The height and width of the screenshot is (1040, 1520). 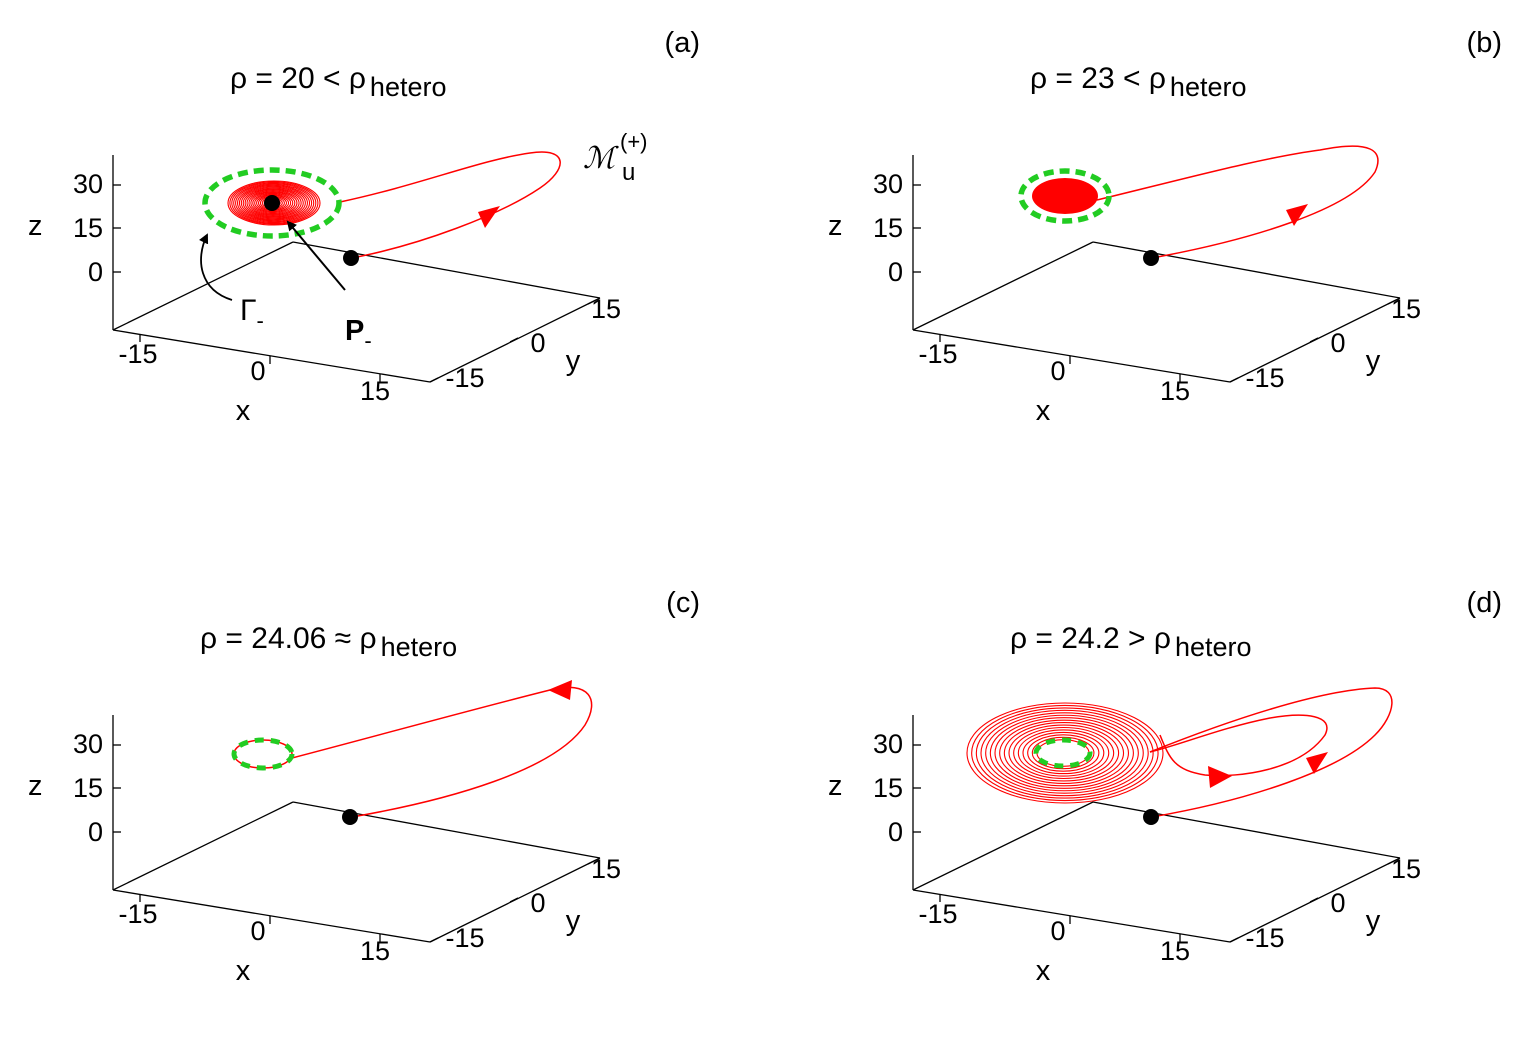 I want to click on panel-a-spiral, so click(x=274, y=203).